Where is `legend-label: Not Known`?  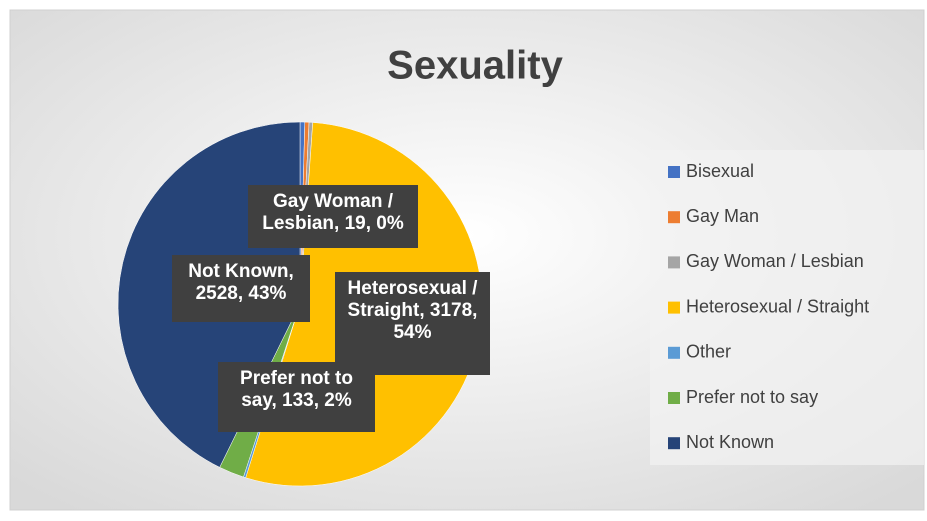 legend-label: Not Known is located at coordinates (730, 442).